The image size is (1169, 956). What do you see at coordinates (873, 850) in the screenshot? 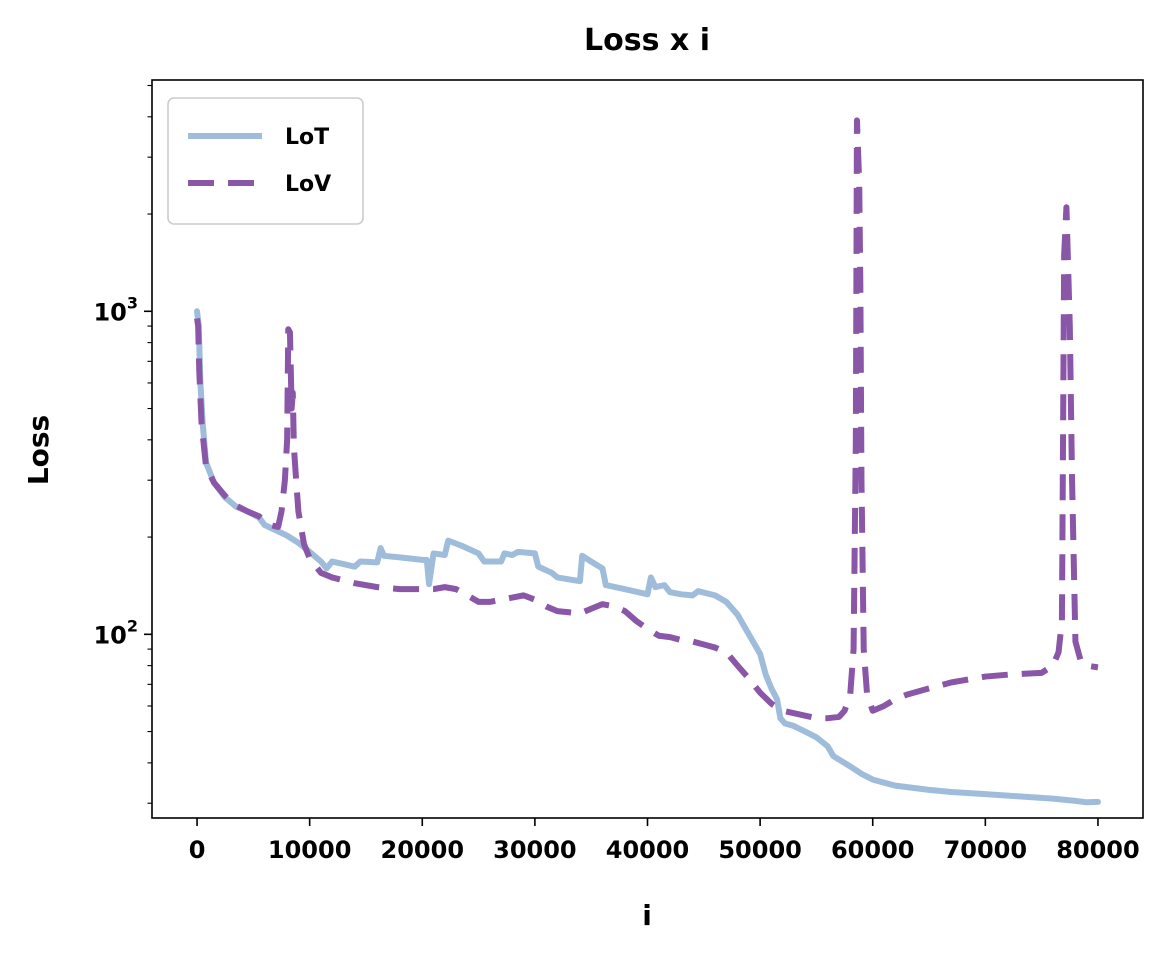
I see `x-tick-label: 60000` at bounding box center [873, 850].